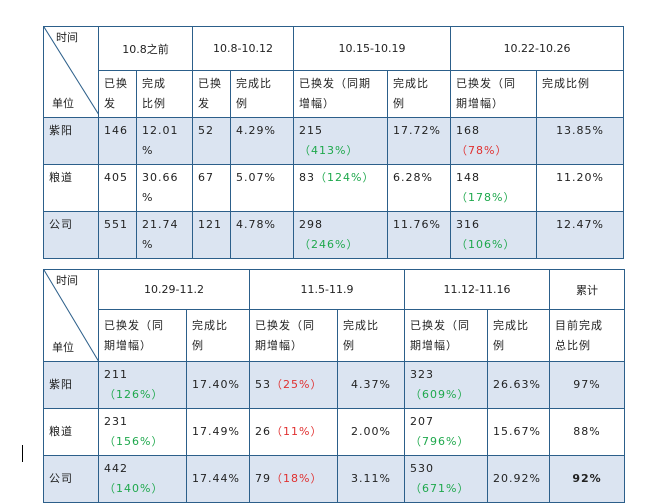 The height and width of the screenshot is (503, 666). I want to click on header-diagonal-cell: 时间 单位, so click(71, 72).